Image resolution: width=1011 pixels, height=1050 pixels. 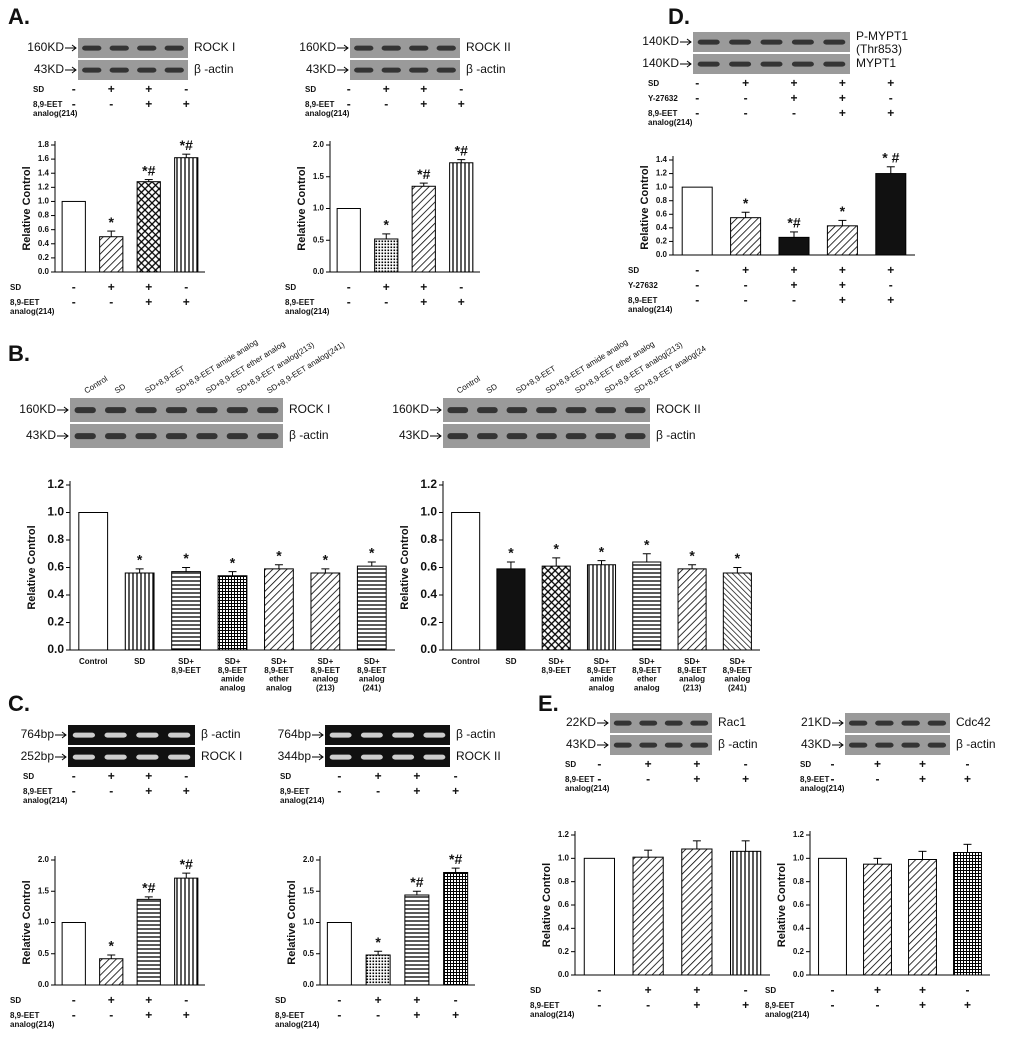 I want to click on blot-size: 252bp, so click(x=38, y=756).